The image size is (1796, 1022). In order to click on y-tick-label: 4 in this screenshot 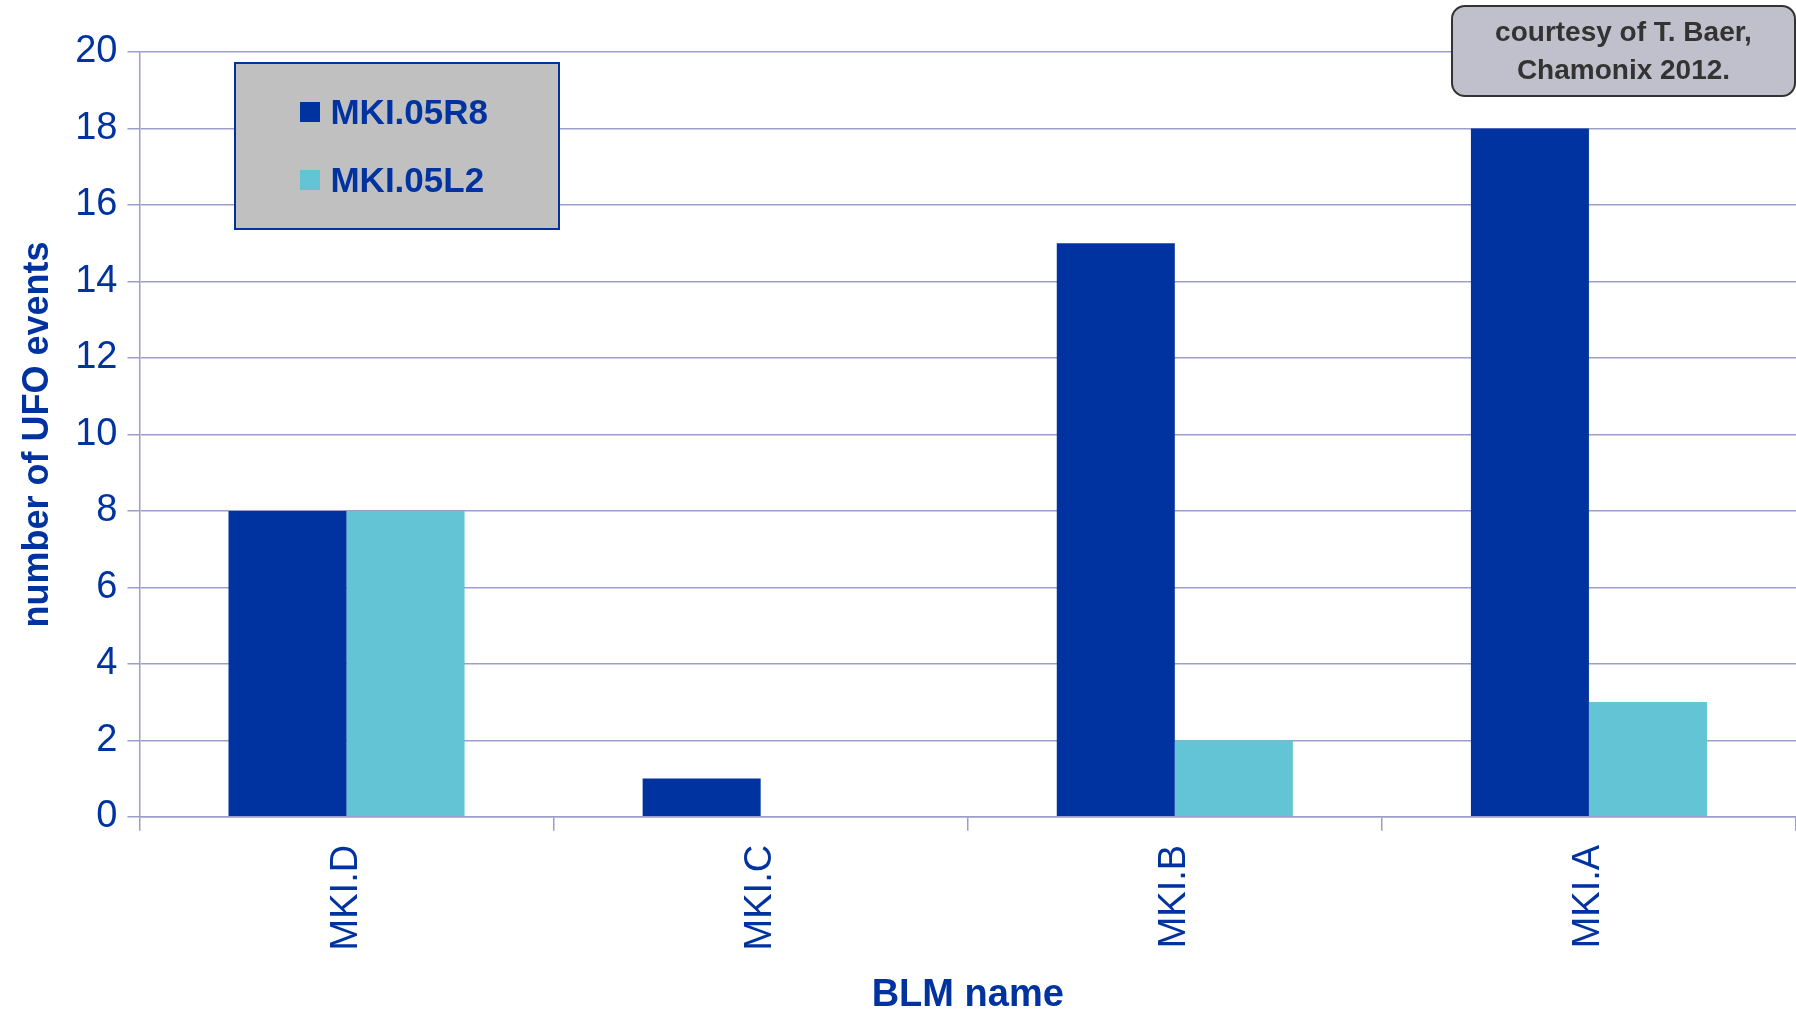, I will do `click(107, 661)`.